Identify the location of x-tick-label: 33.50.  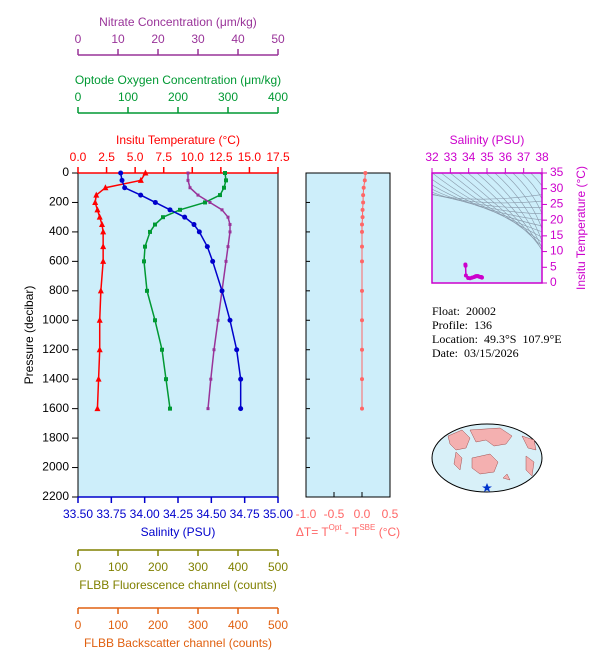
(78, 514).